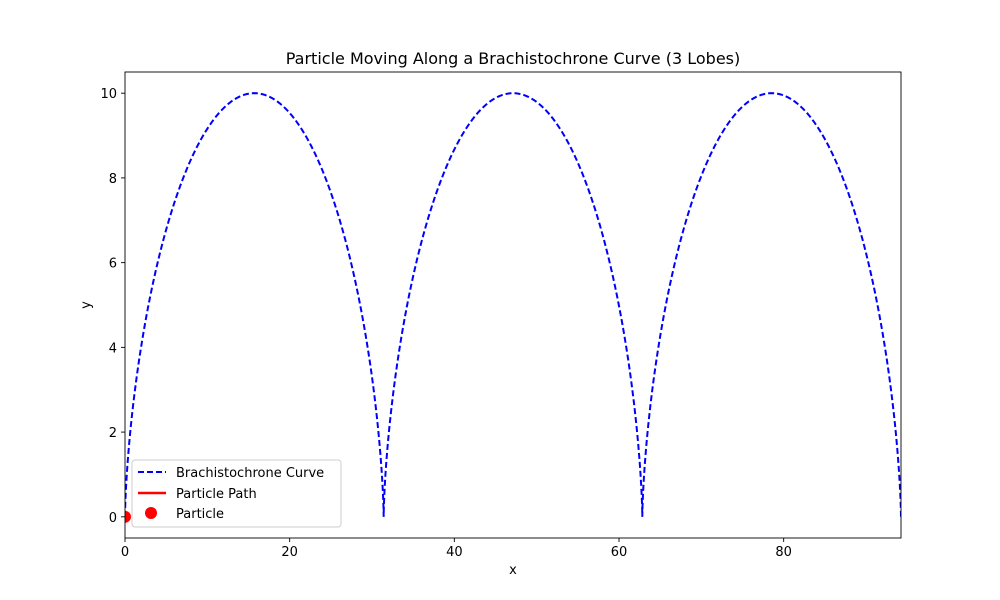  What do you see at coordinates (200, 514) in the screenshot?
I see `legend-particle-label: Particle` at bounding box center [200, 514].